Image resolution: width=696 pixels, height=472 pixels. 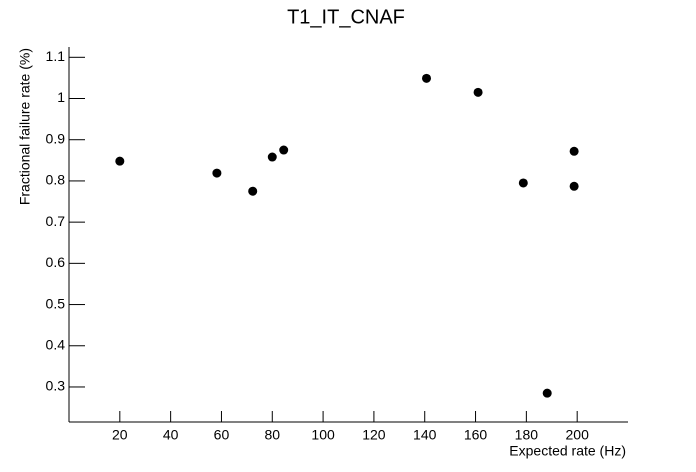 I want to click on y-tick-label: 0.6, so click(x=56, y=262).